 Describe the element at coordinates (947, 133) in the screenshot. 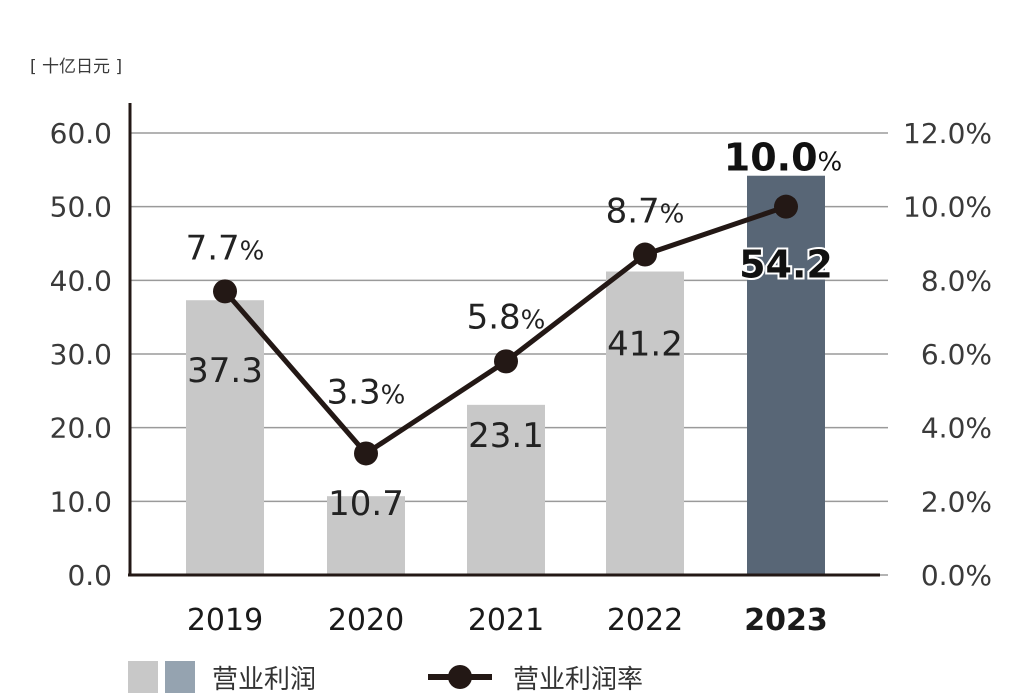

I see `right-tick-label: 12.0%` at that location.